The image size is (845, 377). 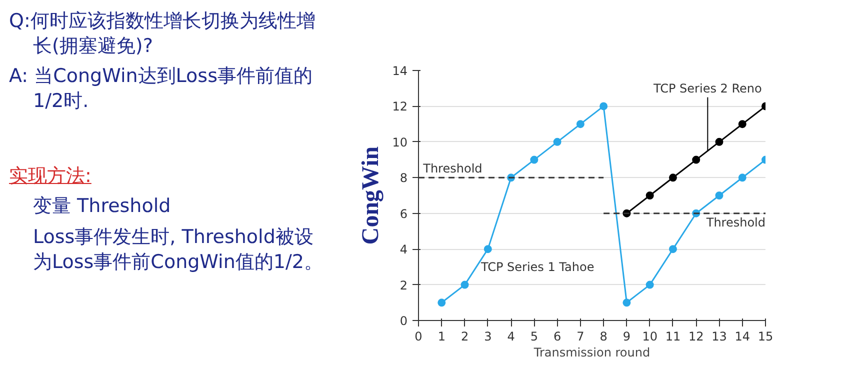 I want to click on text: Q:何时应该指数性增长切换为线性增长(拥塞避免)?, so click(x=162, y=33).